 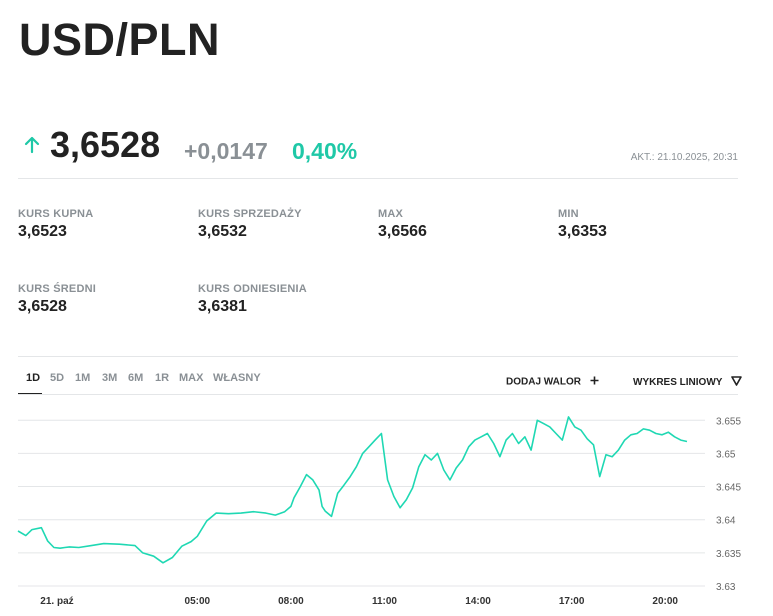 I want to click on stat-value: 3,6566, so click(x=402, y=231).